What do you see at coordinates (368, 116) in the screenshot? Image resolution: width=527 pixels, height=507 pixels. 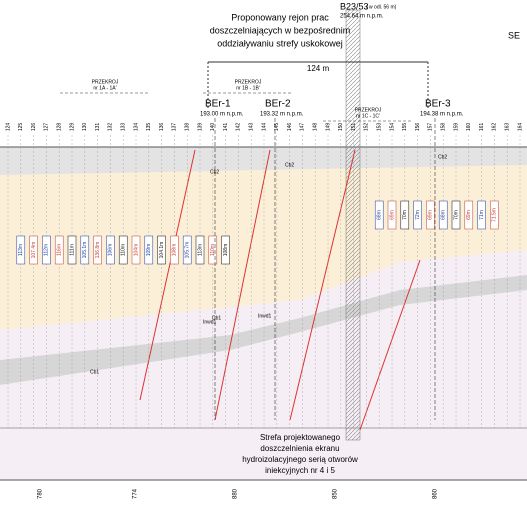 I see `section-label: nr 1C - 1C'` at bounding box center [368, 116].